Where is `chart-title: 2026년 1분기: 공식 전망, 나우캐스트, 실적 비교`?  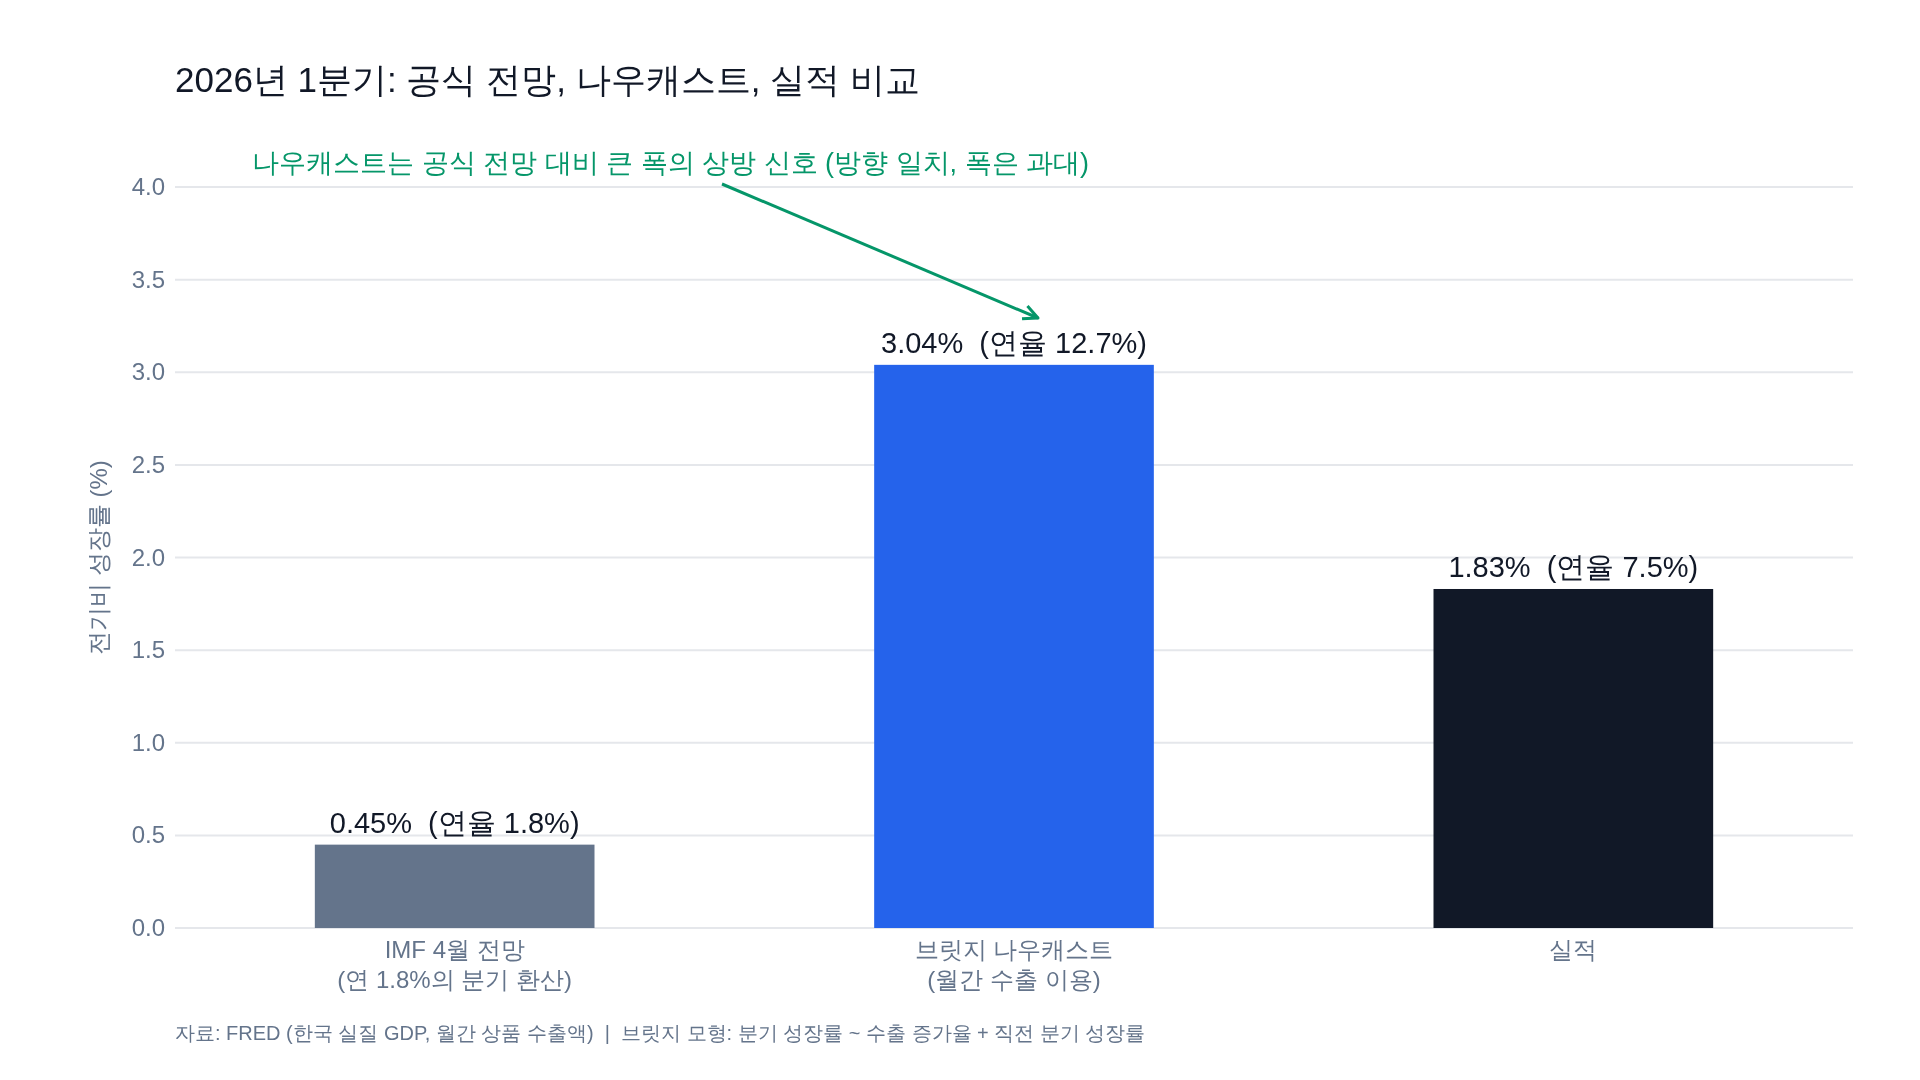 chart-title: 2026년 1분기: 공식 전망, 나우캐스트, 실적 비교 is located at coordinates (547, 79).